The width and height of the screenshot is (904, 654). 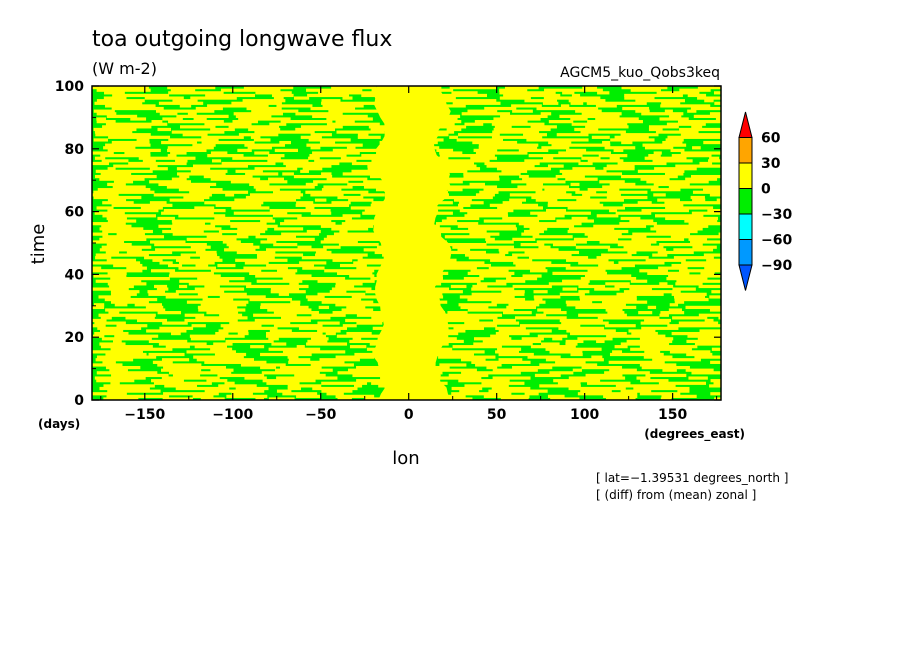 I want to click on x-tick-label: 150, so click(x=672, y=415).